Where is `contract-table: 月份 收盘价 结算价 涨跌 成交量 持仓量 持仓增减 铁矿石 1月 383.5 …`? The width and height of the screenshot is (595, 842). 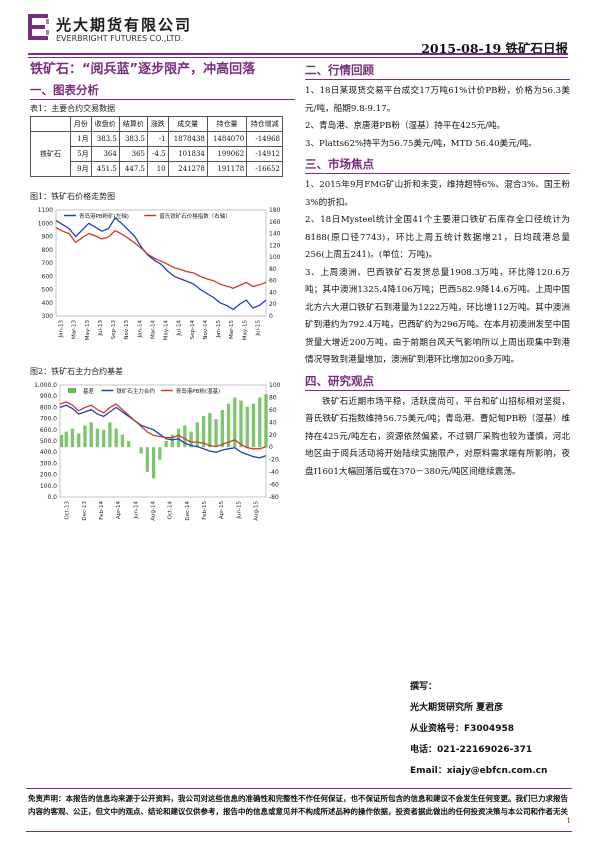 contract-table: 月份 收盘价 结算价 涨跌 成交量 持仓量 持仓增减 铁矿石 1月 383.5 … is located at coordinates (156, 146).